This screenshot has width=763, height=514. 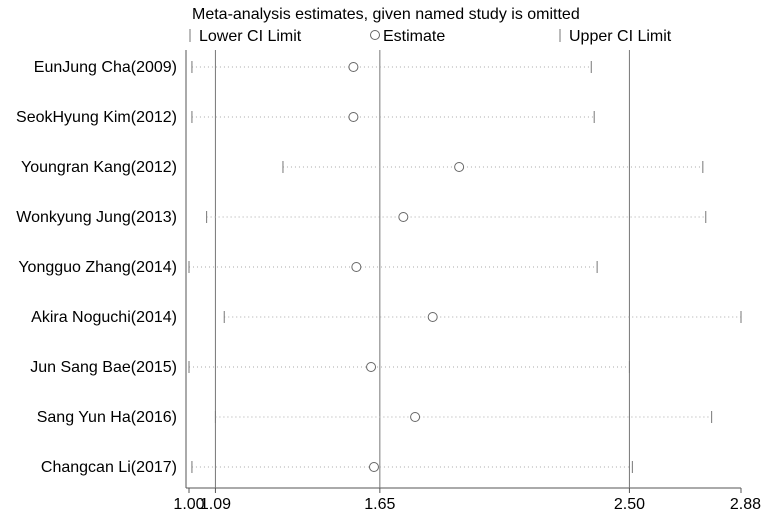 I want to click on legend-estimate-marker, so click(x=375, y=35).